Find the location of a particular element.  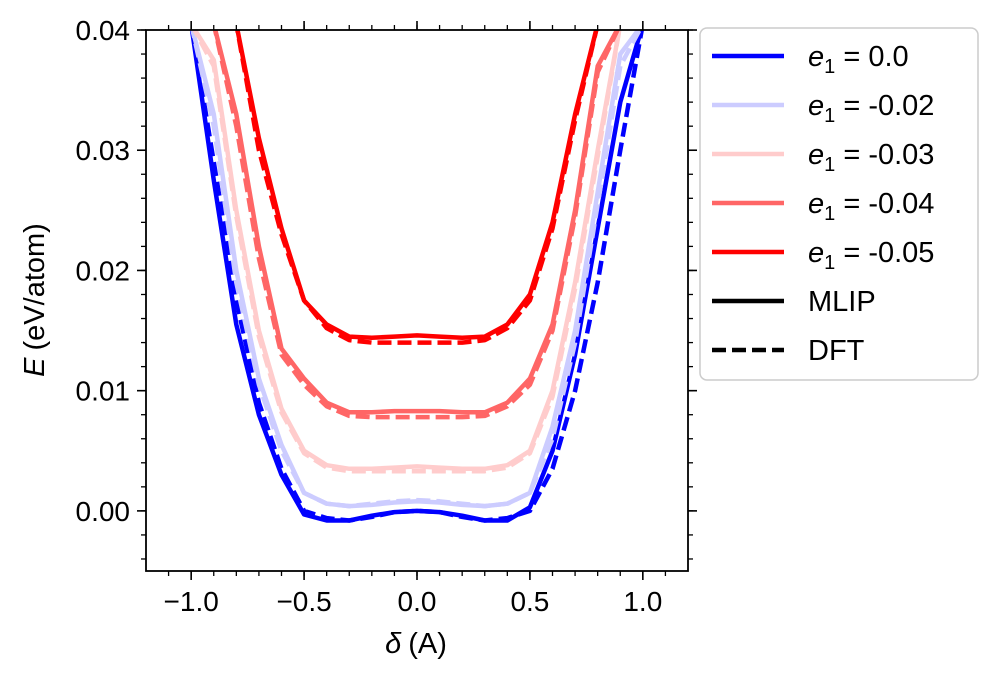

legend-label: e1 = -0.03 is located at coordinates (871, 157).